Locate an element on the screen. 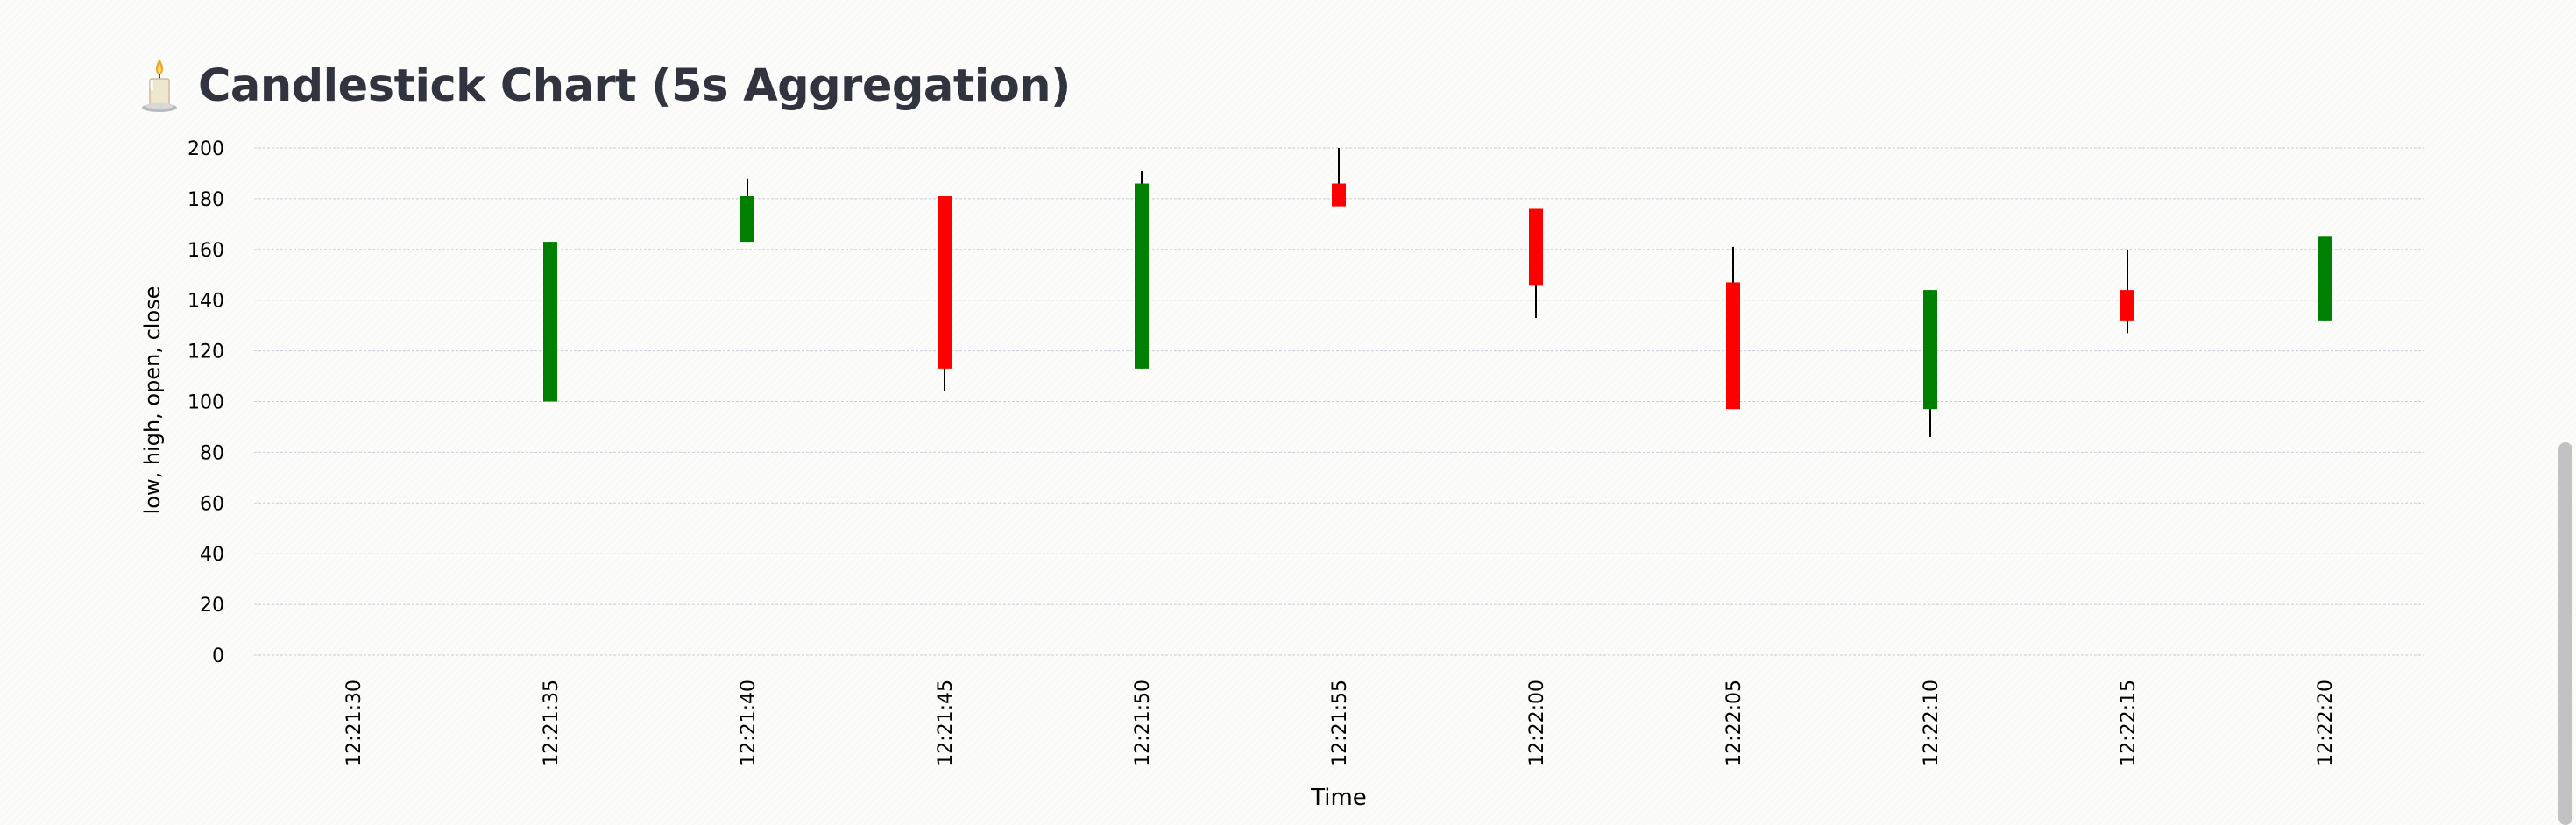 The width and height of the screenshot is (2576, 825). y-tick-label: 40 is located at coordinates (212, 555).